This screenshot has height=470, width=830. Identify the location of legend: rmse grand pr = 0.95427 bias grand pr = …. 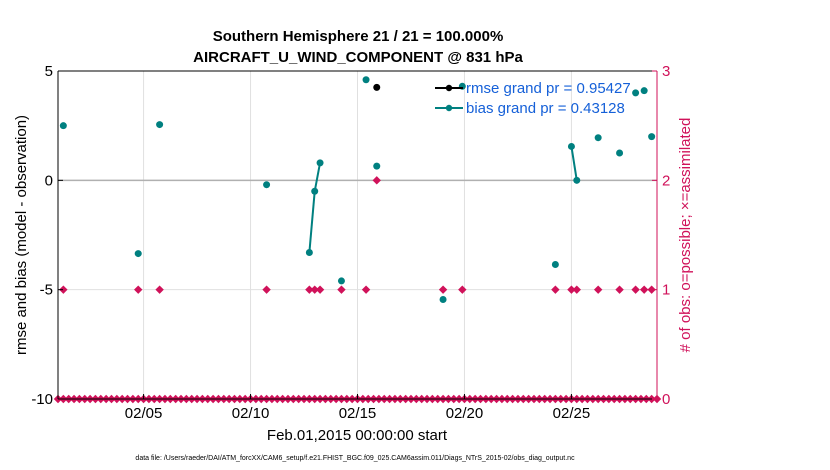
(533, 98).